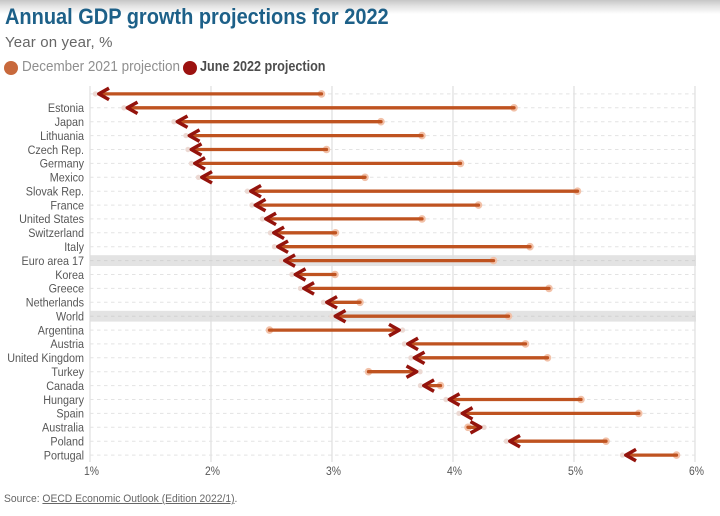 The width and height of the screenshot is (720, 516). I want to click on svg-text: 6%, so click(696, 471).